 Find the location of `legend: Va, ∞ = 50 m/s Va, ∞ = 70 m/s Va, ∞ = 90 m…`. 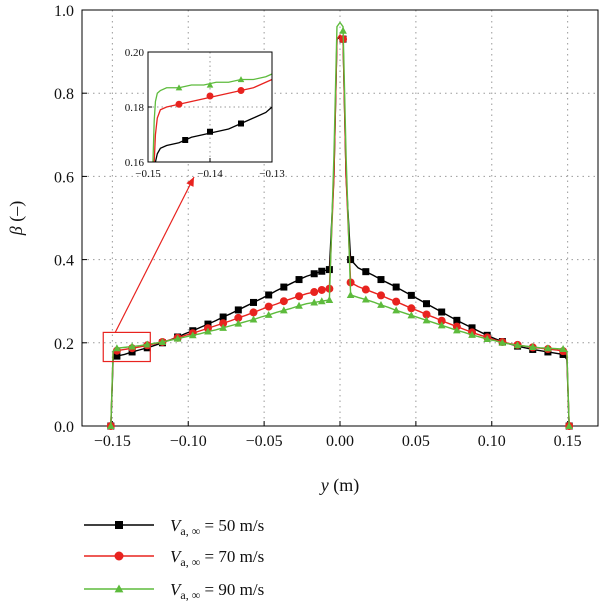

legend: Va, ∞ = 50 m/s Va, ∞ = 70 m/s Va, ∞ = 90 m… is located at coordinates (174, 559).